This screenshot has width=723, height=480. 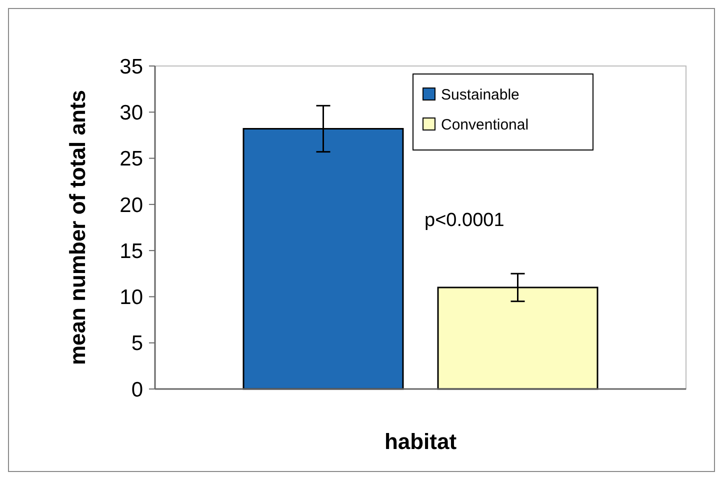 What do you see at coordinates (131, 112) in the screenshot?
I see `y-tick-label: 30` at bounding box center [131, 112].